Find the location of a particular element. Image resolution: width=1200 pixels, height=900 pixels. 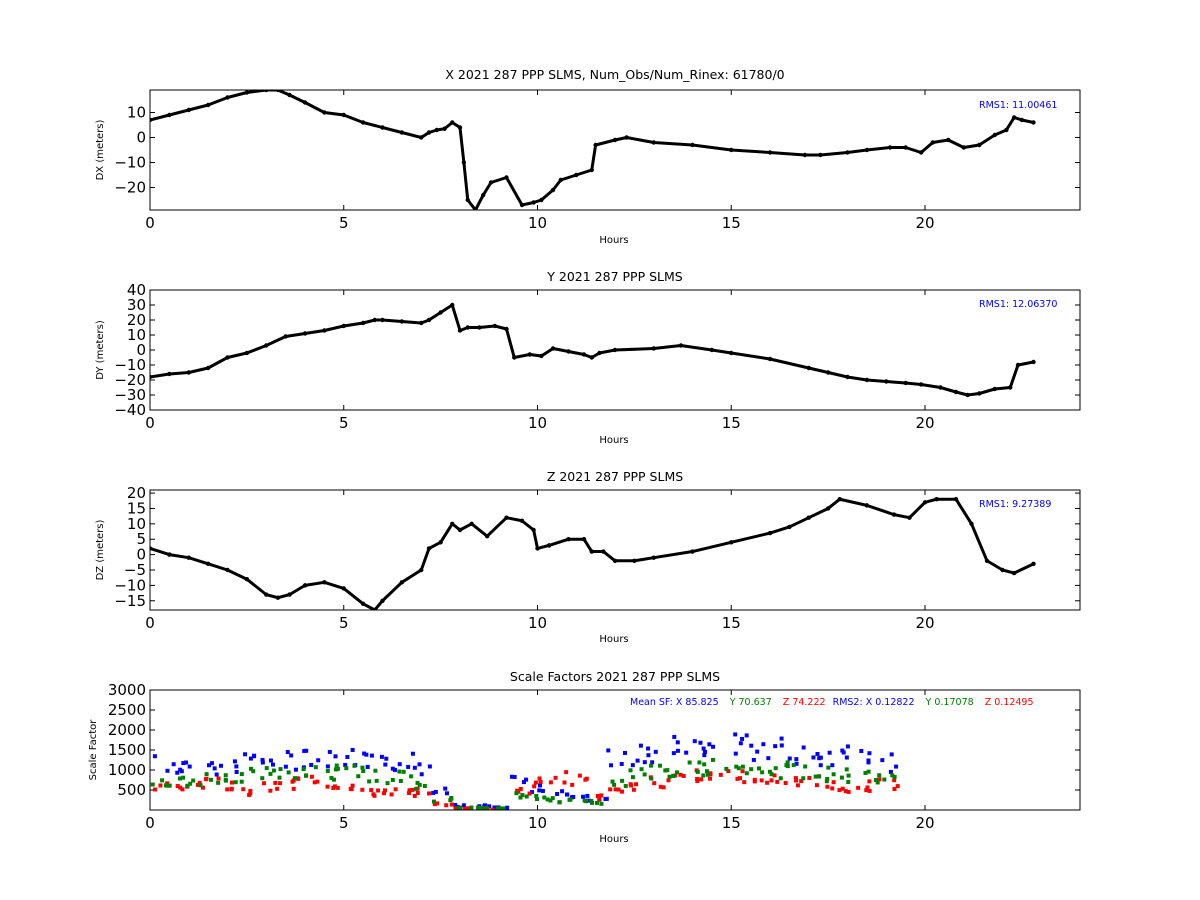

y-tick-label: 1500 is located at coordinates (127, 750).